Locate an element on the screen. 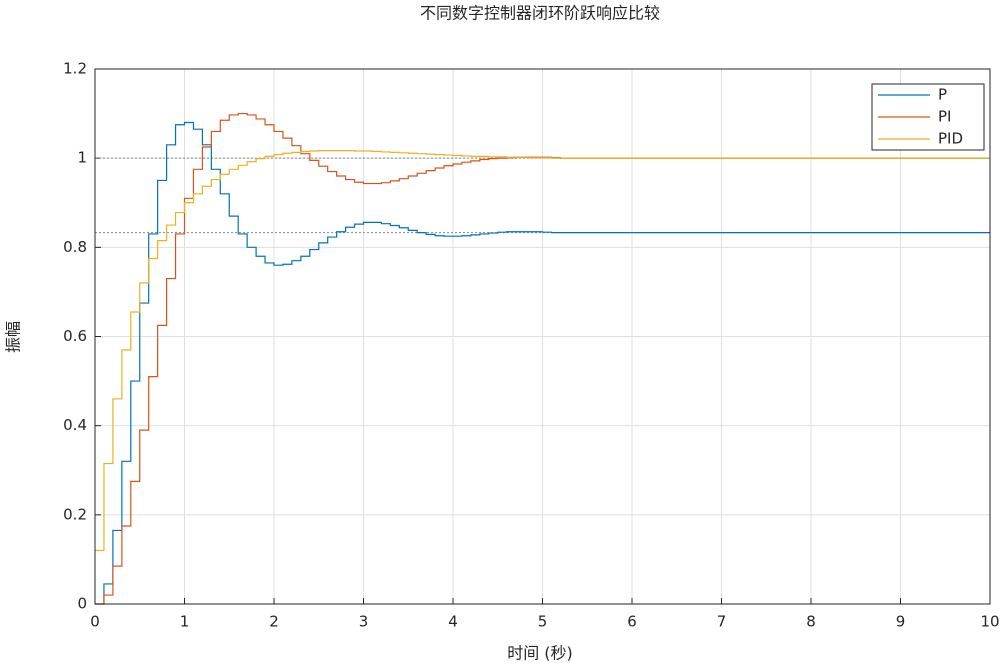 Image resolution: width=1003 pixels, height=667 pixels. x-tick-label: 6 is located at coordinates (632, 622).